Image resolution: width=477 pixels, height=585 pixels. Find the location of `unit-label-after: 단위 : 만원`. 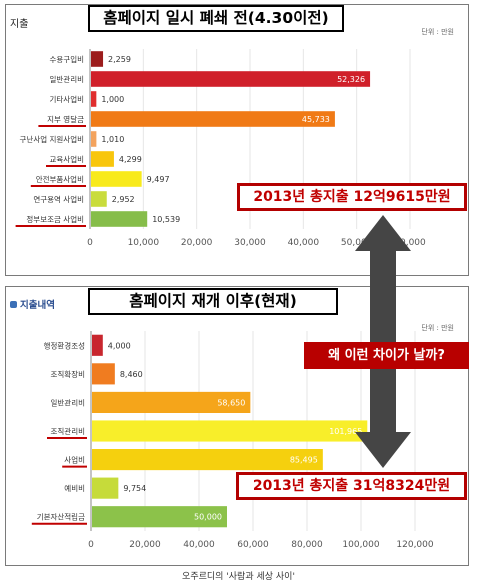

unit-label-after: 단위 : 만원 is located at coordinates (437, 328).